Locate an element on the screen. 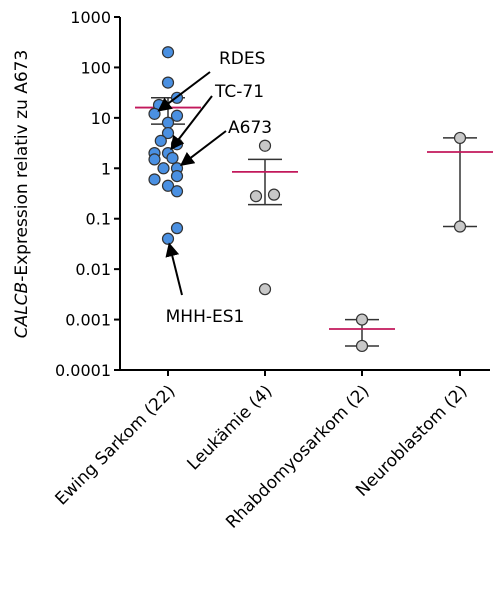 This screenshot has width=501, height=599. category-label: Ewing Sarkom (22) is located at coordinates (116, 445).